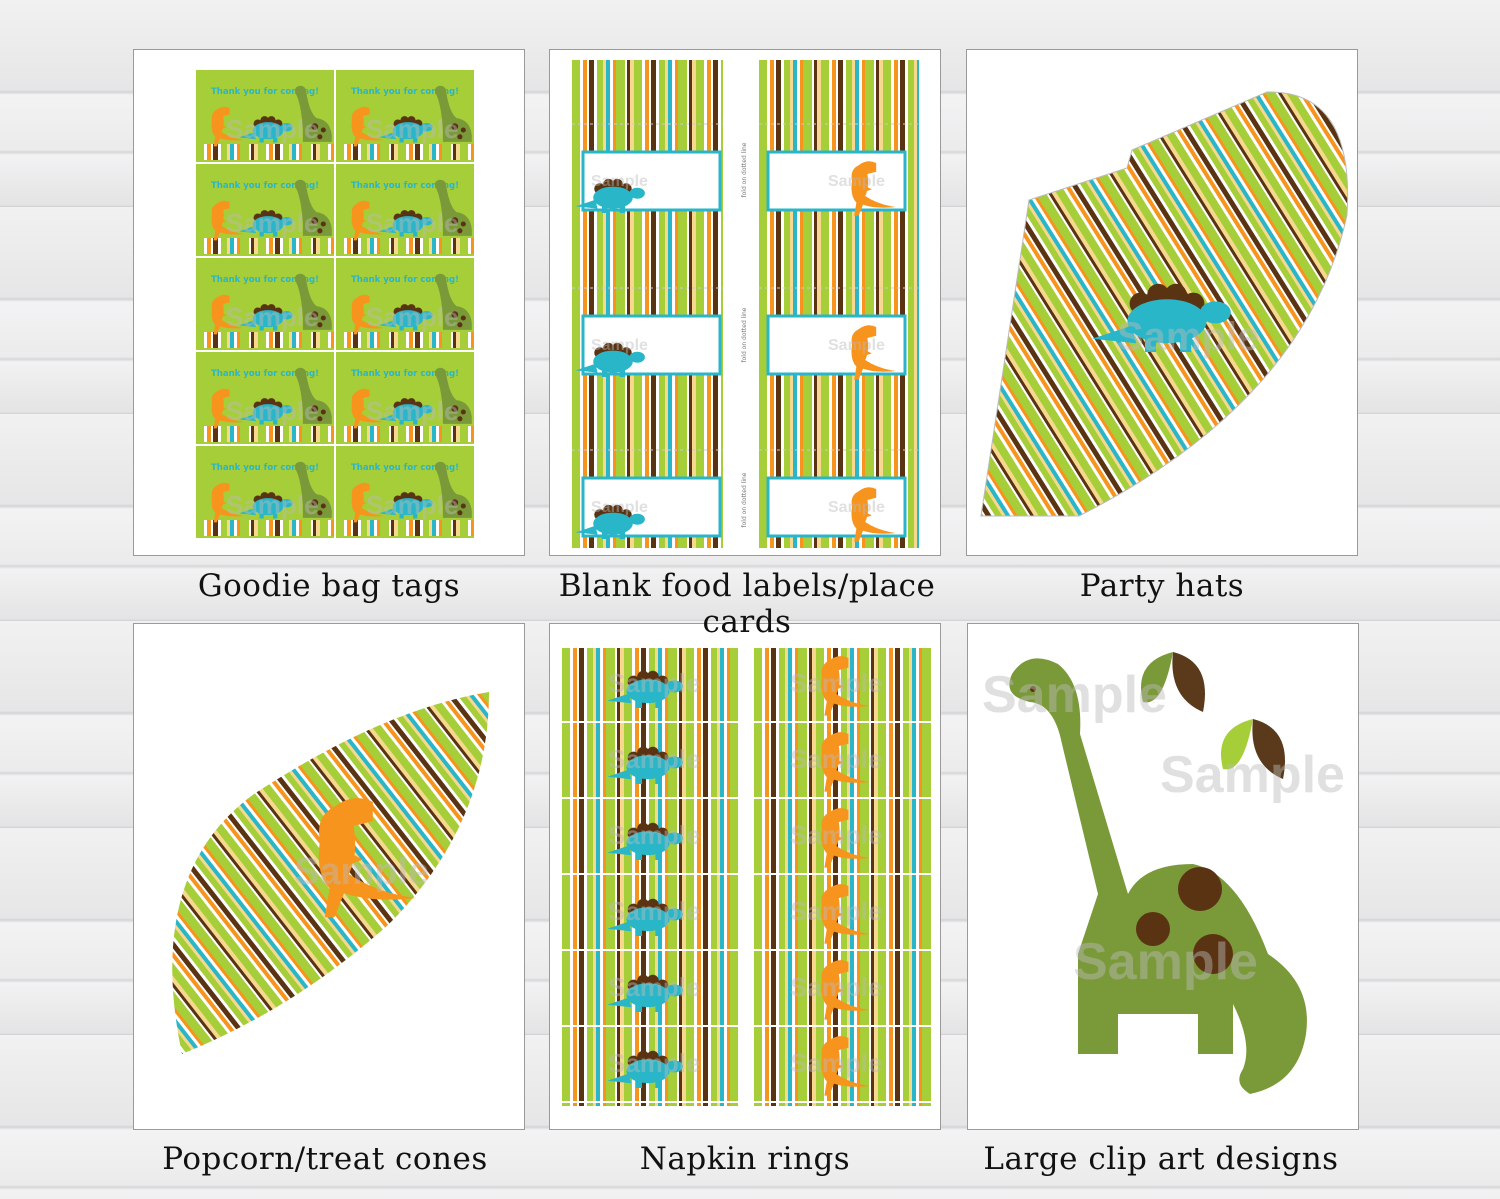  I want to click on caption-clip-art: Large clip art designs, so click(1161, 1159).